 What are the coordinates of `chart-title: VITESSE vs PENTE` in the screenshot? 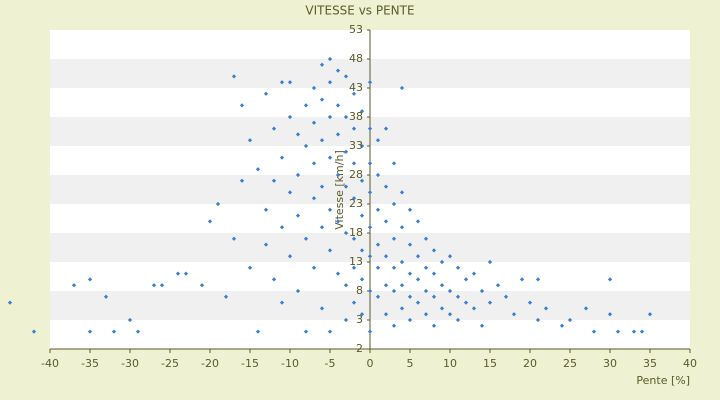 It's located at (359, 11).